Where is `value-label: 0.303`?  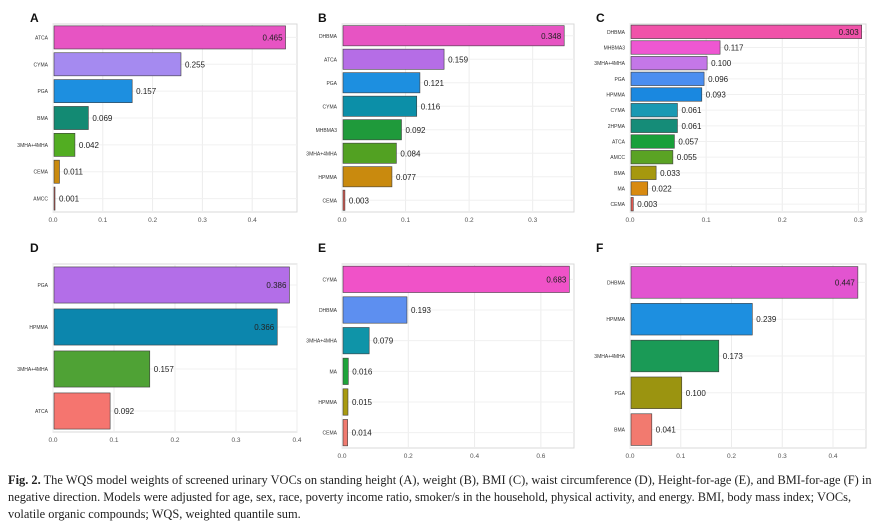 value-label: 0.303 is located at coordinates (849, 32).